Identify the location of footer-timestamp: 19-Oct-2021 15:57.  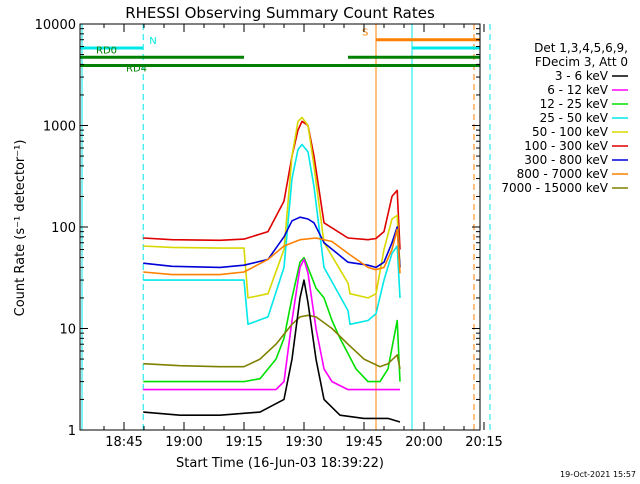
(598, 474).